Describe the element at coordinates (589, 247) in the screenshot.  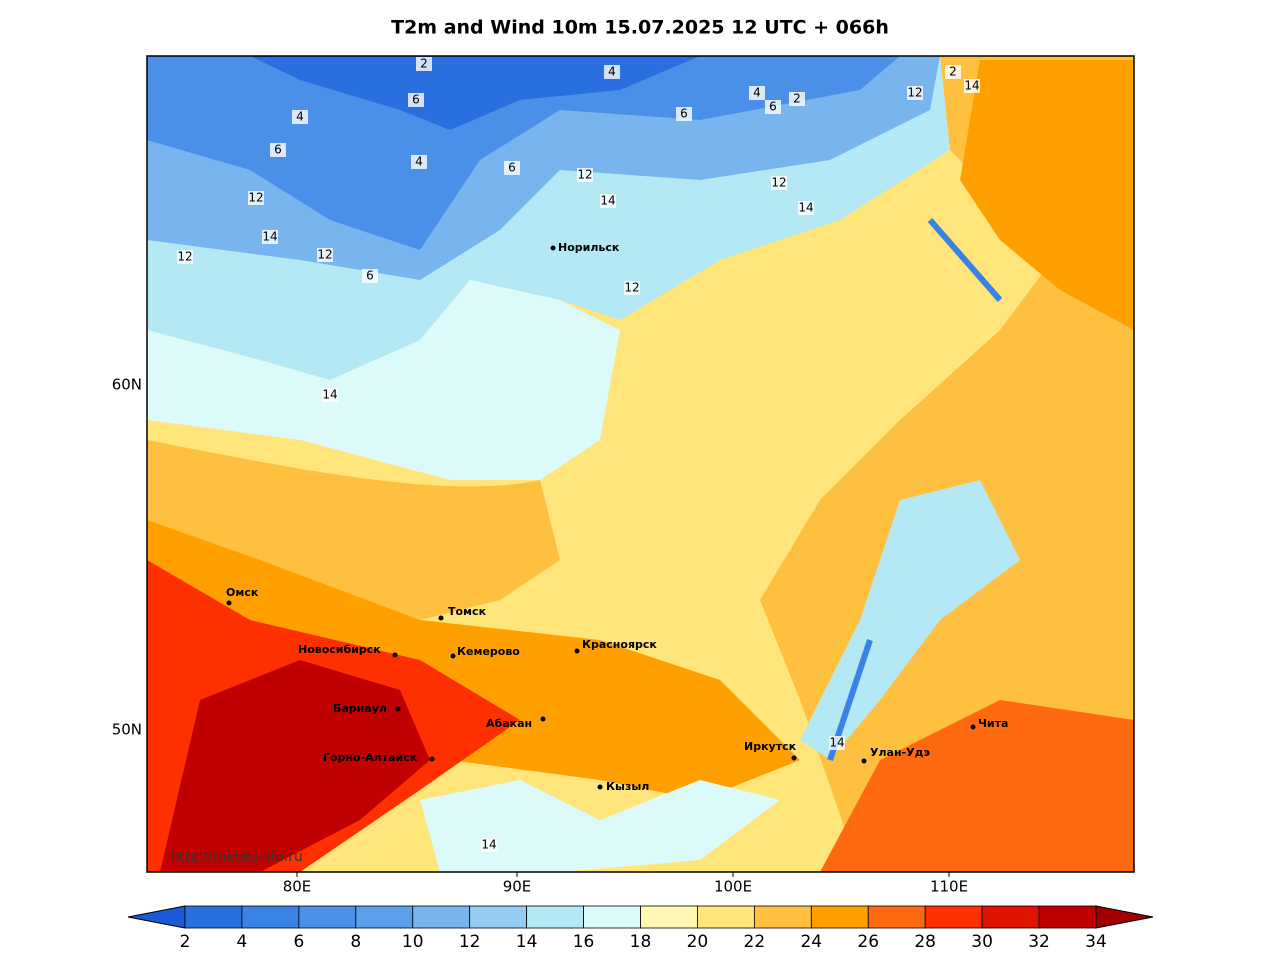
I see `city-label: Норильск` at that location.